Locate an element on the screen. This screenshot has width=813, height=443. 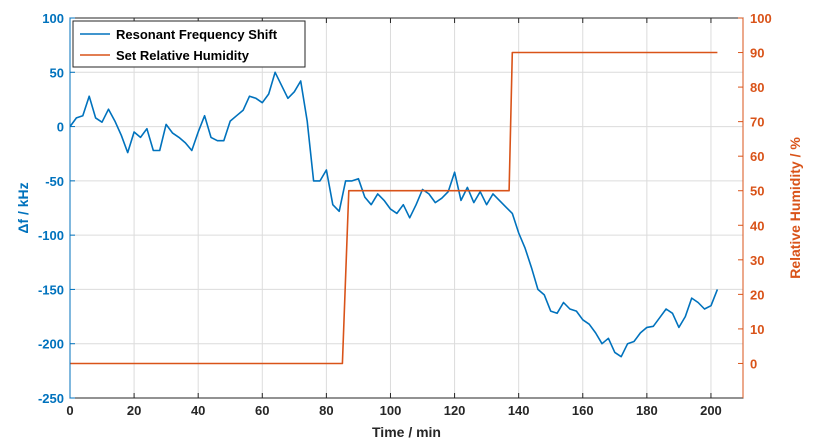
x-tick-label: 160 is located at coordinates (583, 410).